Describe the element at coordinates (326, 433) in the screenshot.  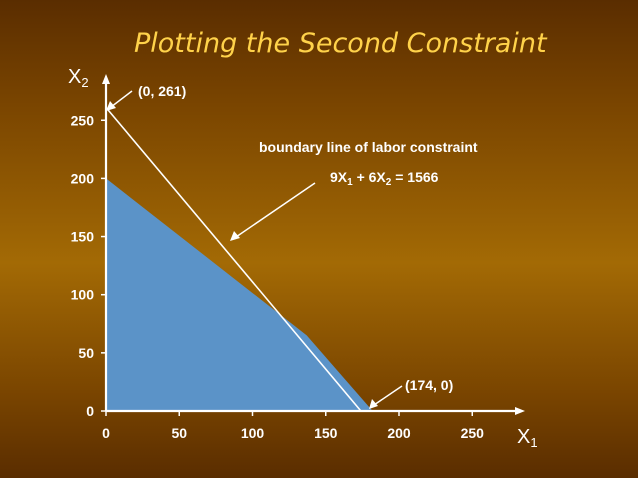
I see `x-tick-label: 150` at that location.